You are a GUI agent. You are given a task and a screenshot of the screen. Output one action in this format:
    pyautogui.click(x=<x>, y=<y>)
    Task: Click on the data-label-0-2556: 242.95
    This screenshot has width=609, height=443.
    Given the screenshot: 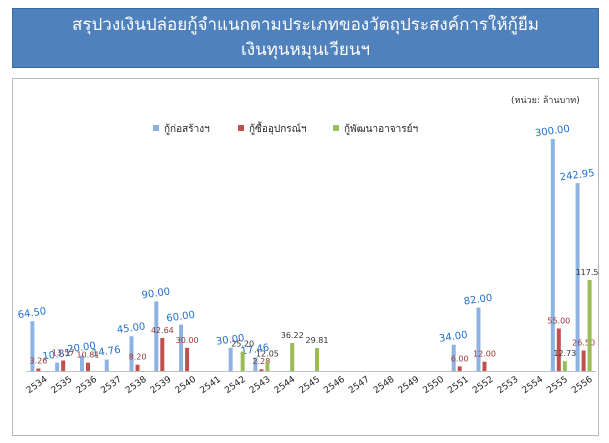 What is the action you would take?
    pyautogui.click(x=577, y=176)
    